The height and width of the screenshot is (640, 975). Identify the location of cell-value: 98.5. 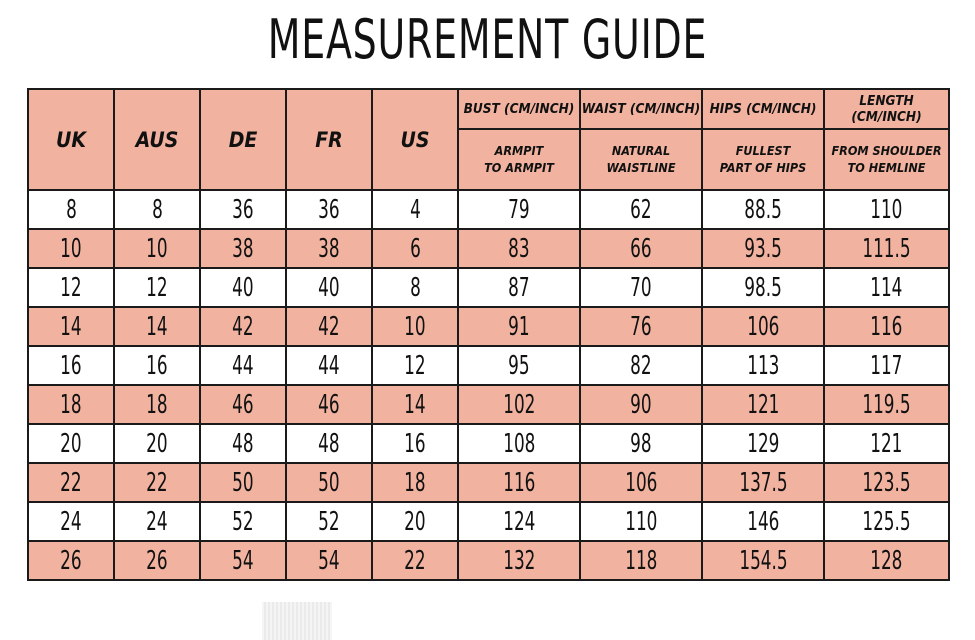
(763, 287).